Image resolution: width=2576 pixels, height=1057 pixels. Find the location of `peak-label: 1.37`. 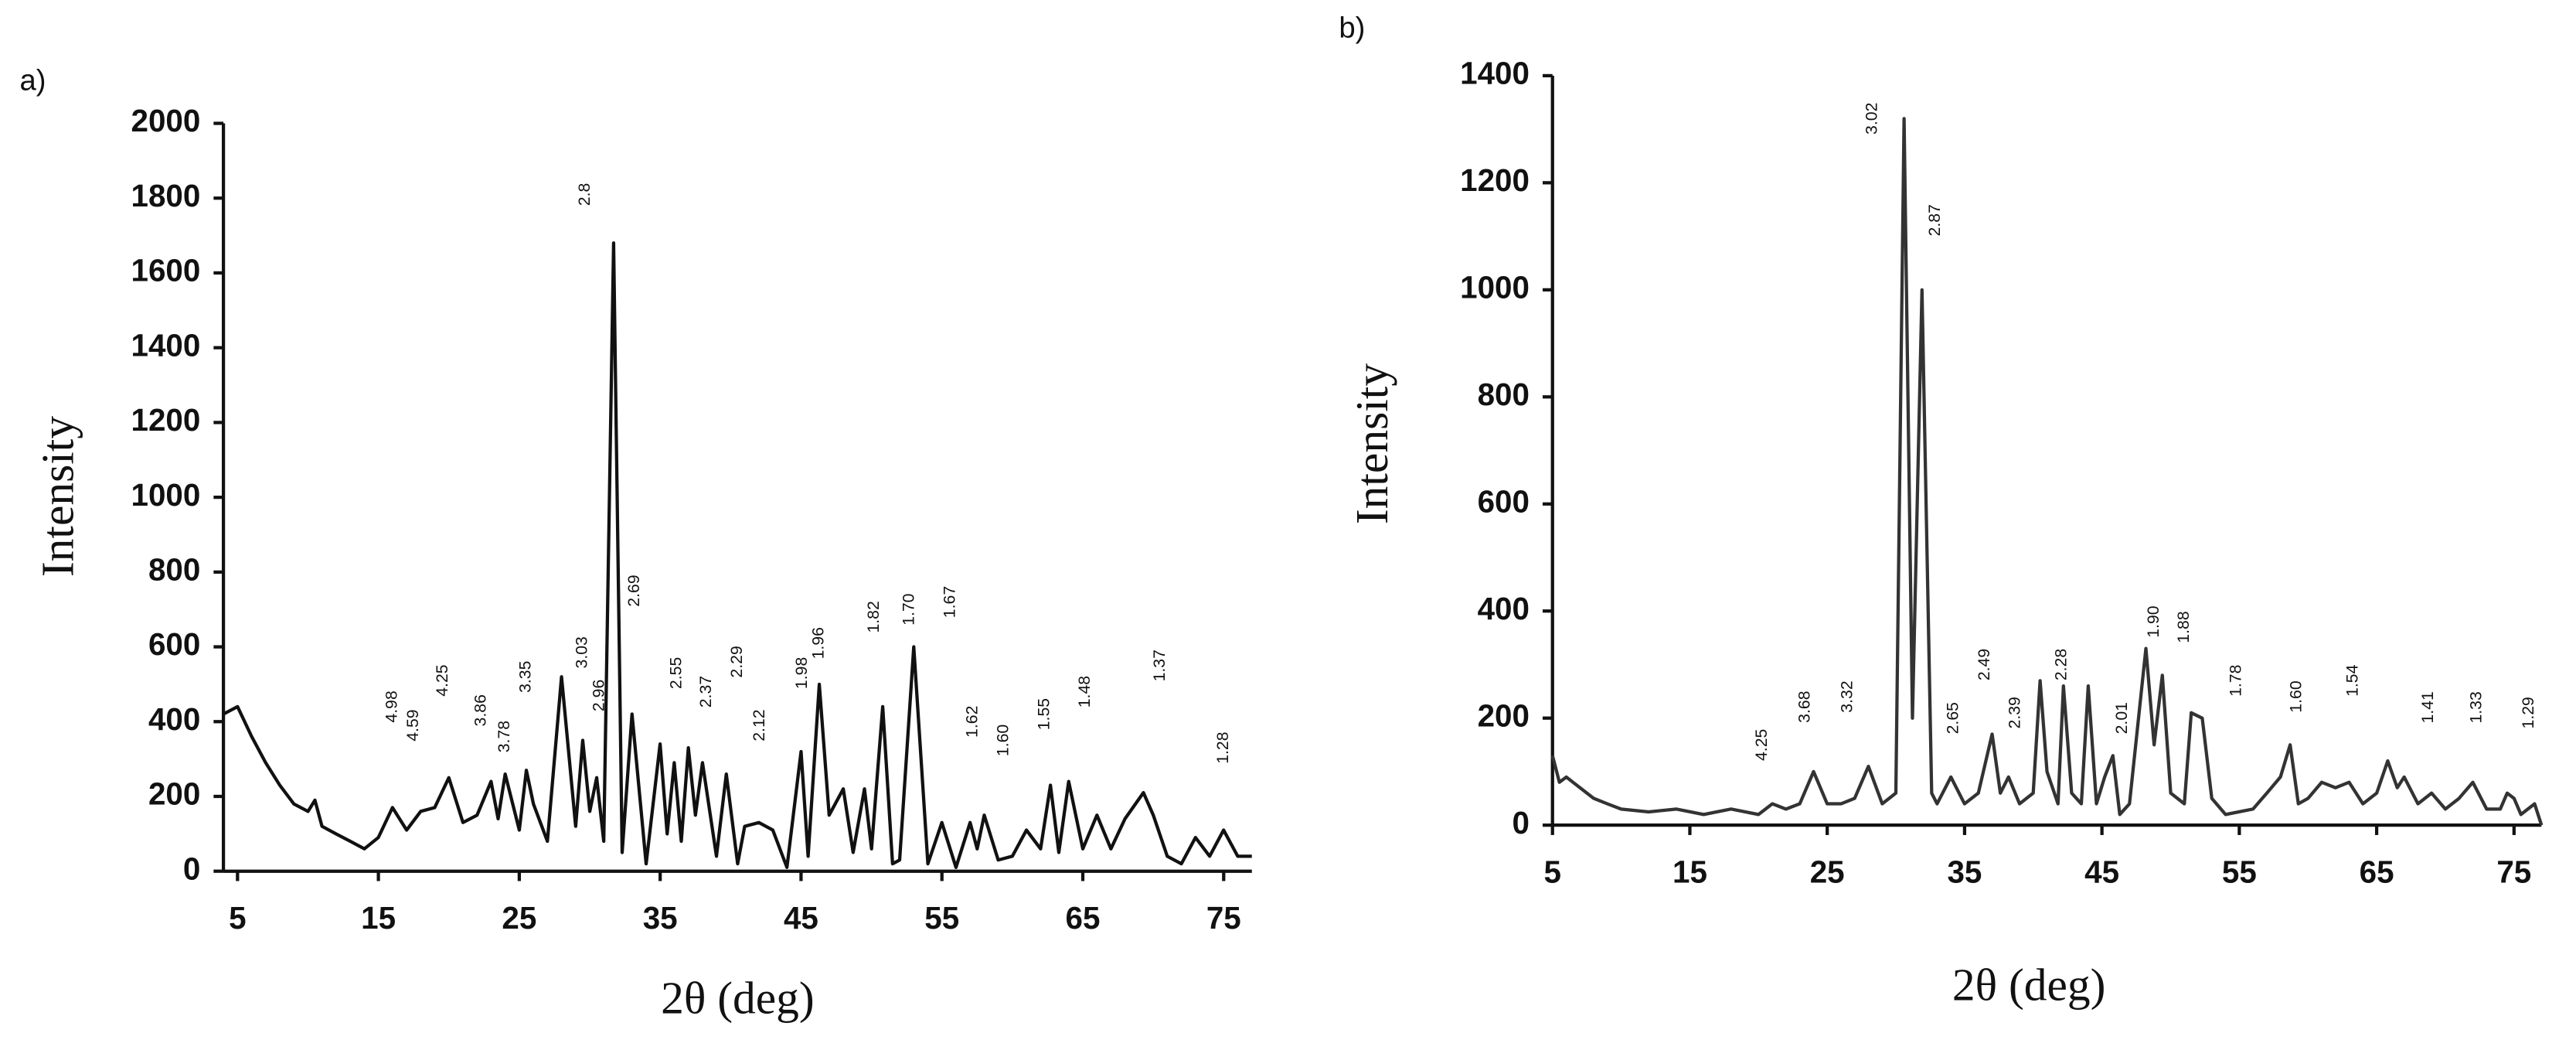

peak-label: 1.37 is located at coordinates (1159, 666).